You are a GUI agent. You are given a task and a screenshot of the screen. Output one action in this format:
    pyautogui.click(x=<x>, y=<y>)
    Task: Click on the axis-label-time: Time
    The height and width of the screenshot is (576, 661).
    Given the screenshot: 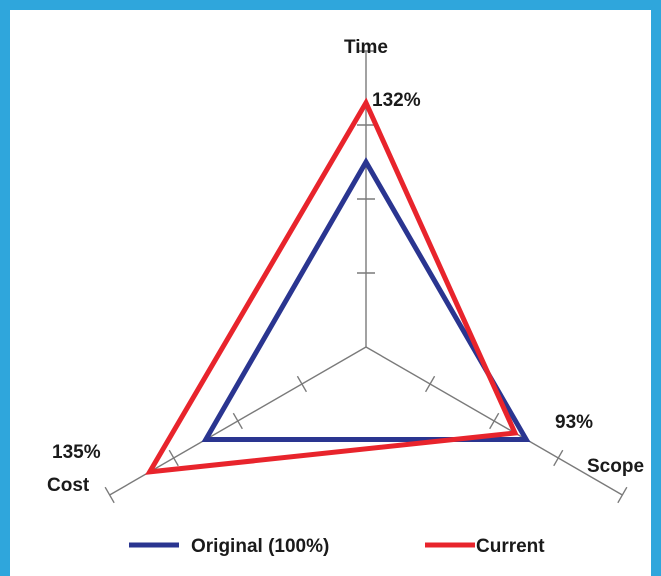 What is the action you would take?
    pyautogui.click(x=366, y=47)
    